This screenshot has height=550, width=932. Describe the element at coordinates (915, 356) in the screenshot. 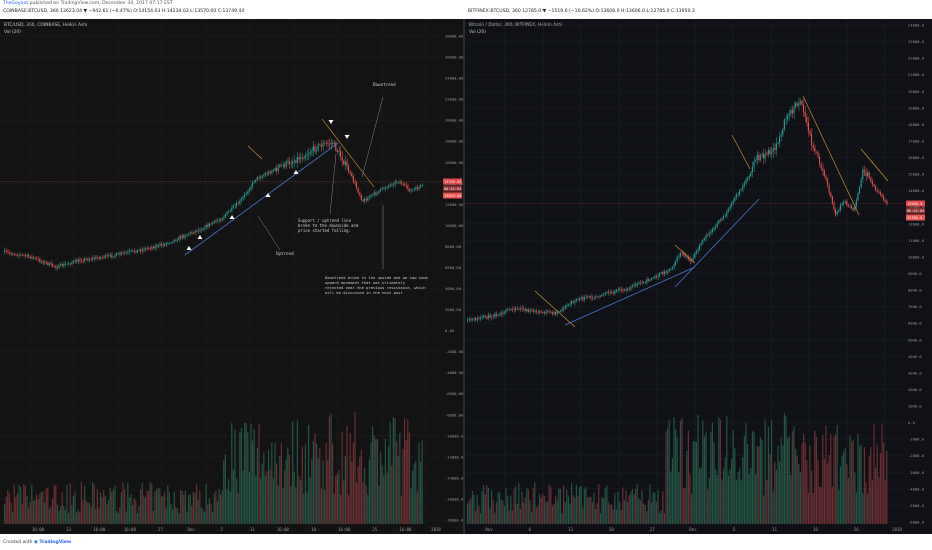

I see `price-axis-label: 4000.0` at that location.